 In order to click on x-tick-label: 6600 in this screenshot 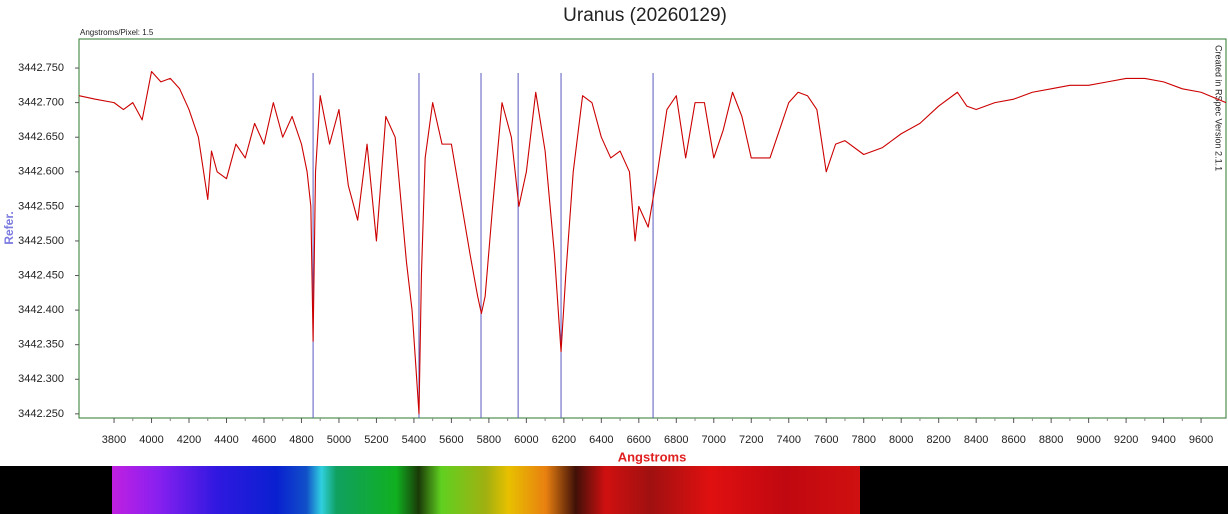, I will do `click(639, 440)`.